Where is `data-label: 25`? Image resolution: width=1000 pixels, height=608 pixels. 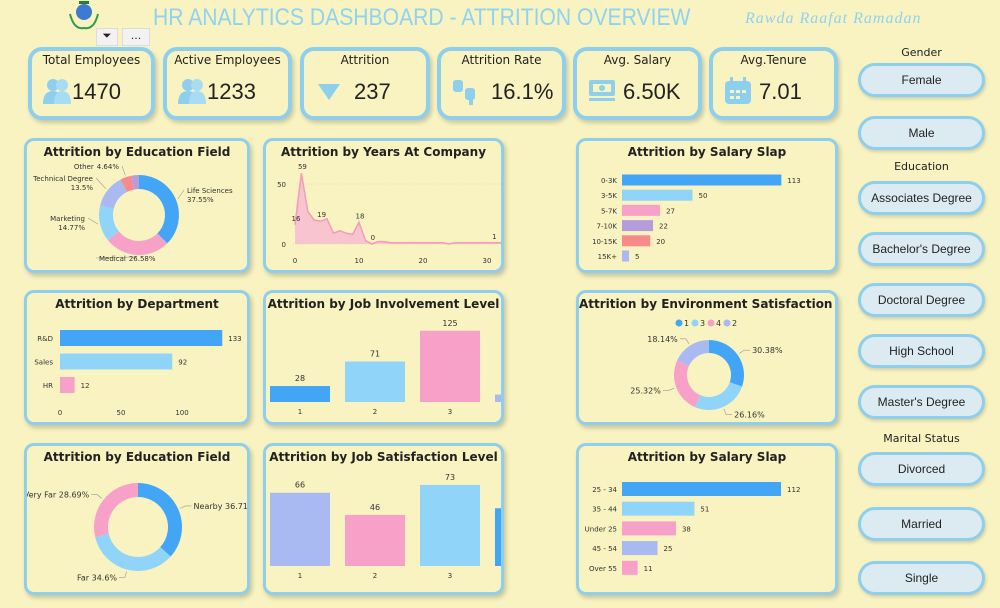
data-label: 25 is located at coordinates (668, 549).